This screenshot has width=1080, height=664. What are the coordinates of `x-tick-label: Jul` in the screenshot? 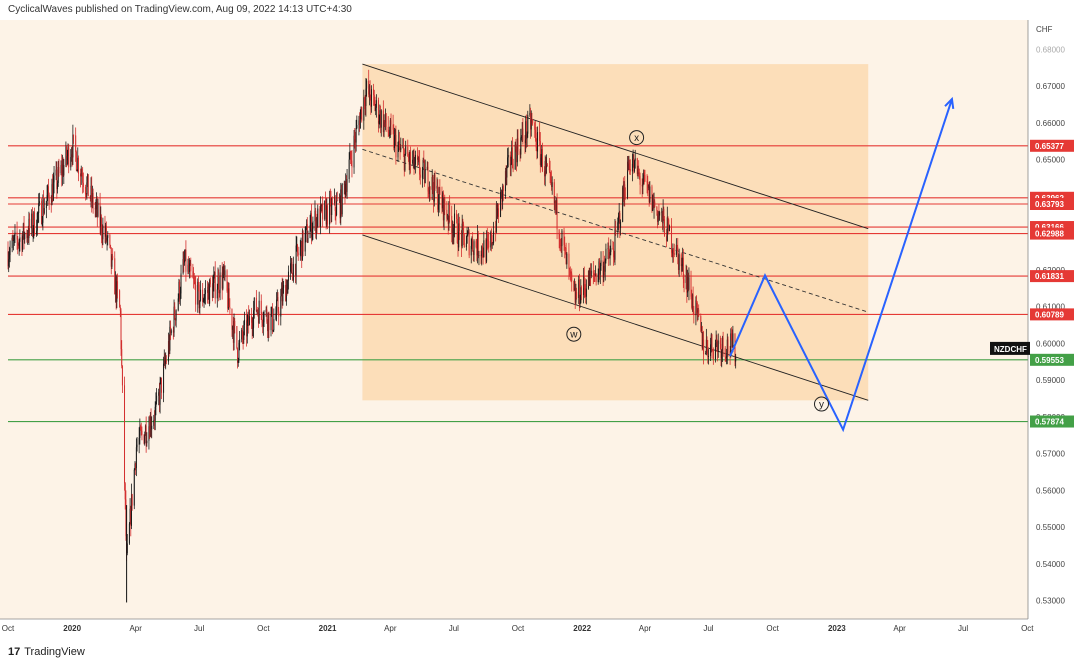 It's located at (963, 628).